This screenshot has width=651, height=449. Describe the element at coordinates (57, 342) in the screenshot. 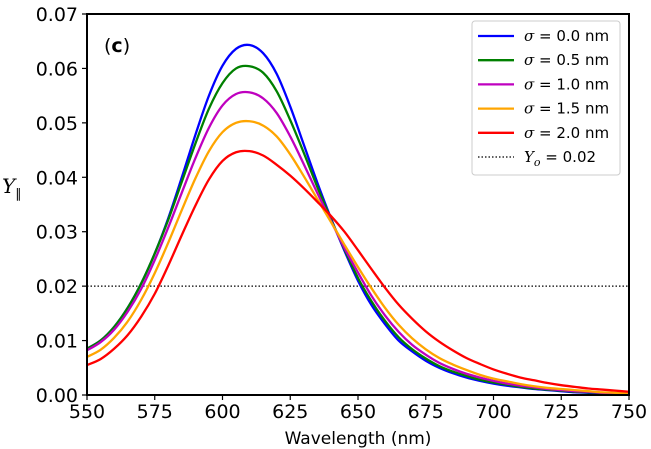

I see `y-tick-label: 0.01` at that location.